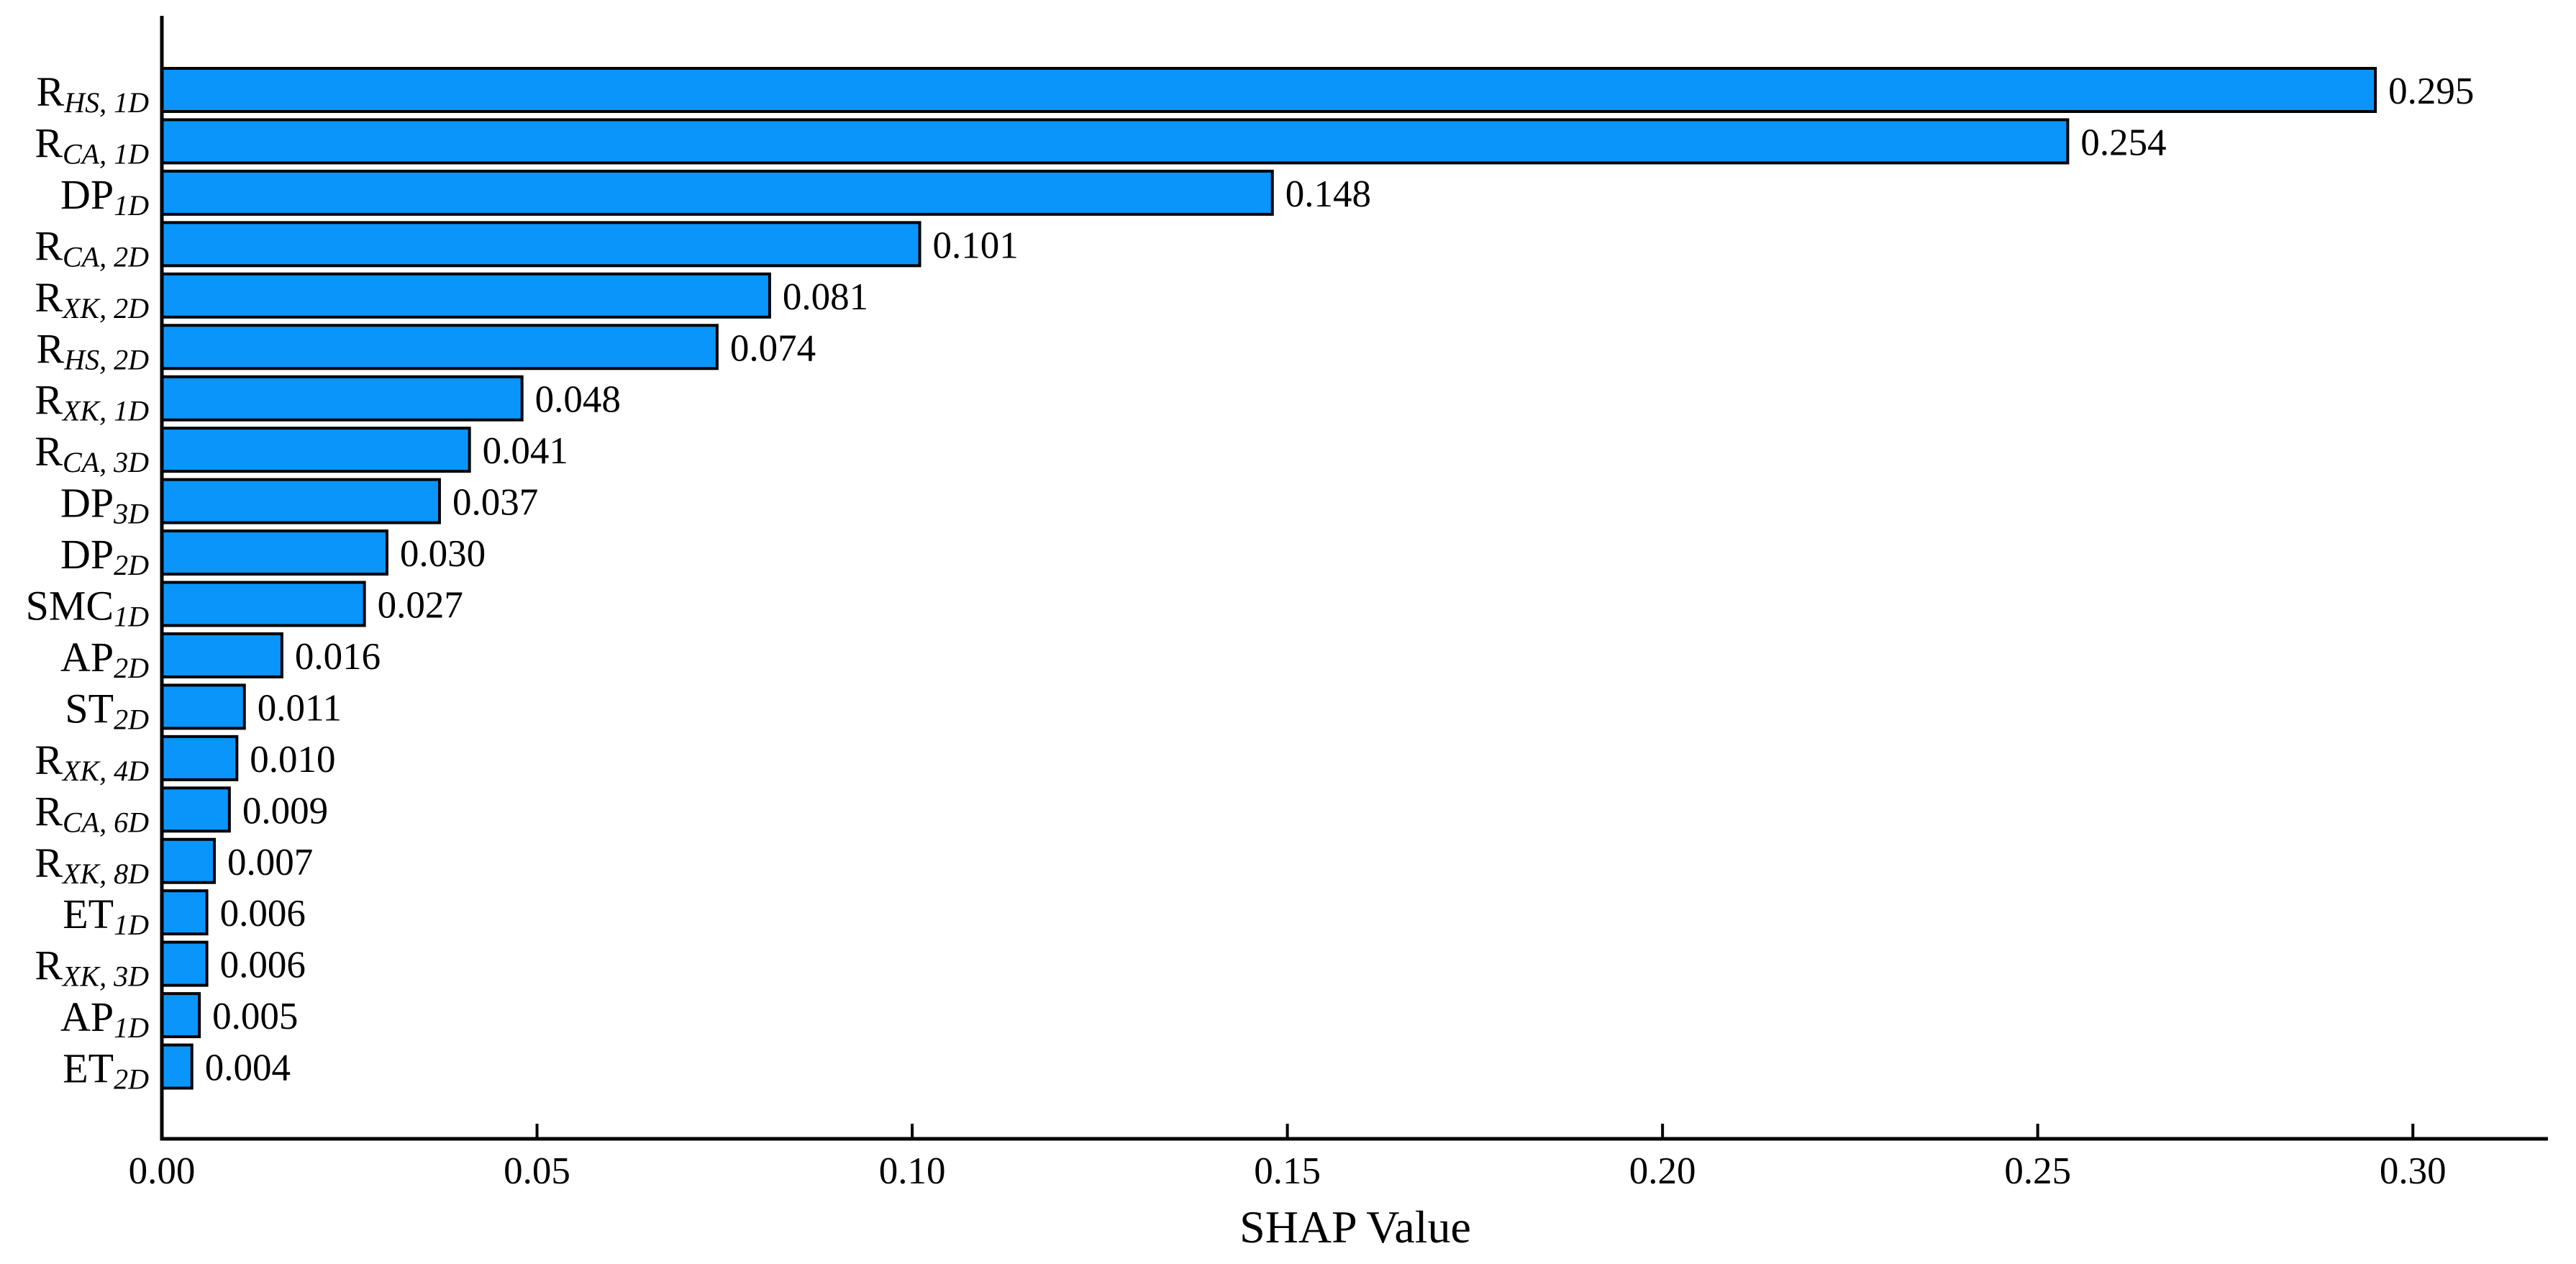 This screenshot has width=2576, height=1264. Describe the element at coordinates (93, 93) in the screenshot. I see `category-label: RHS, 1D` at that location.